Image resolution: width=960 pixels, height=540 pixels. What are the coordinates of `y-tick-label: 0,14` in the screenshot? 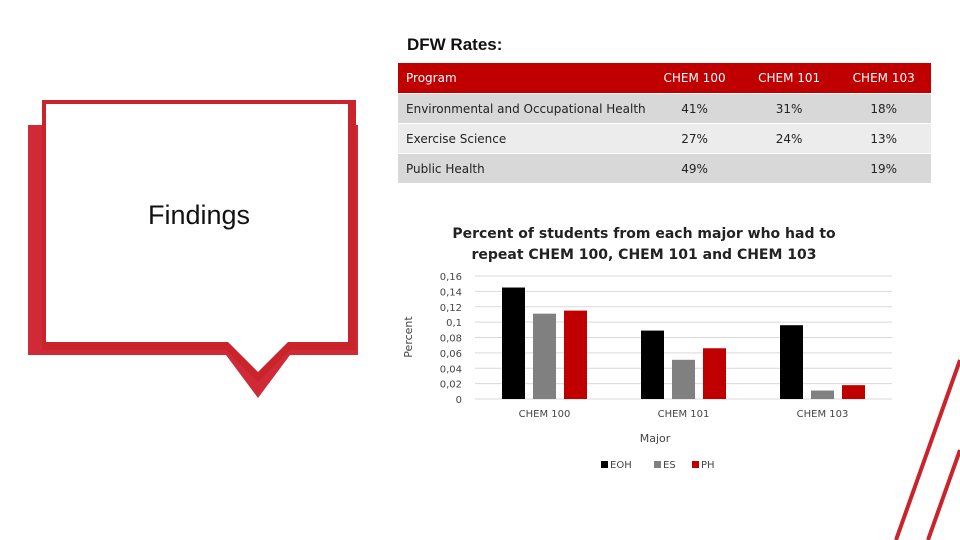 It's located at (451, 292).